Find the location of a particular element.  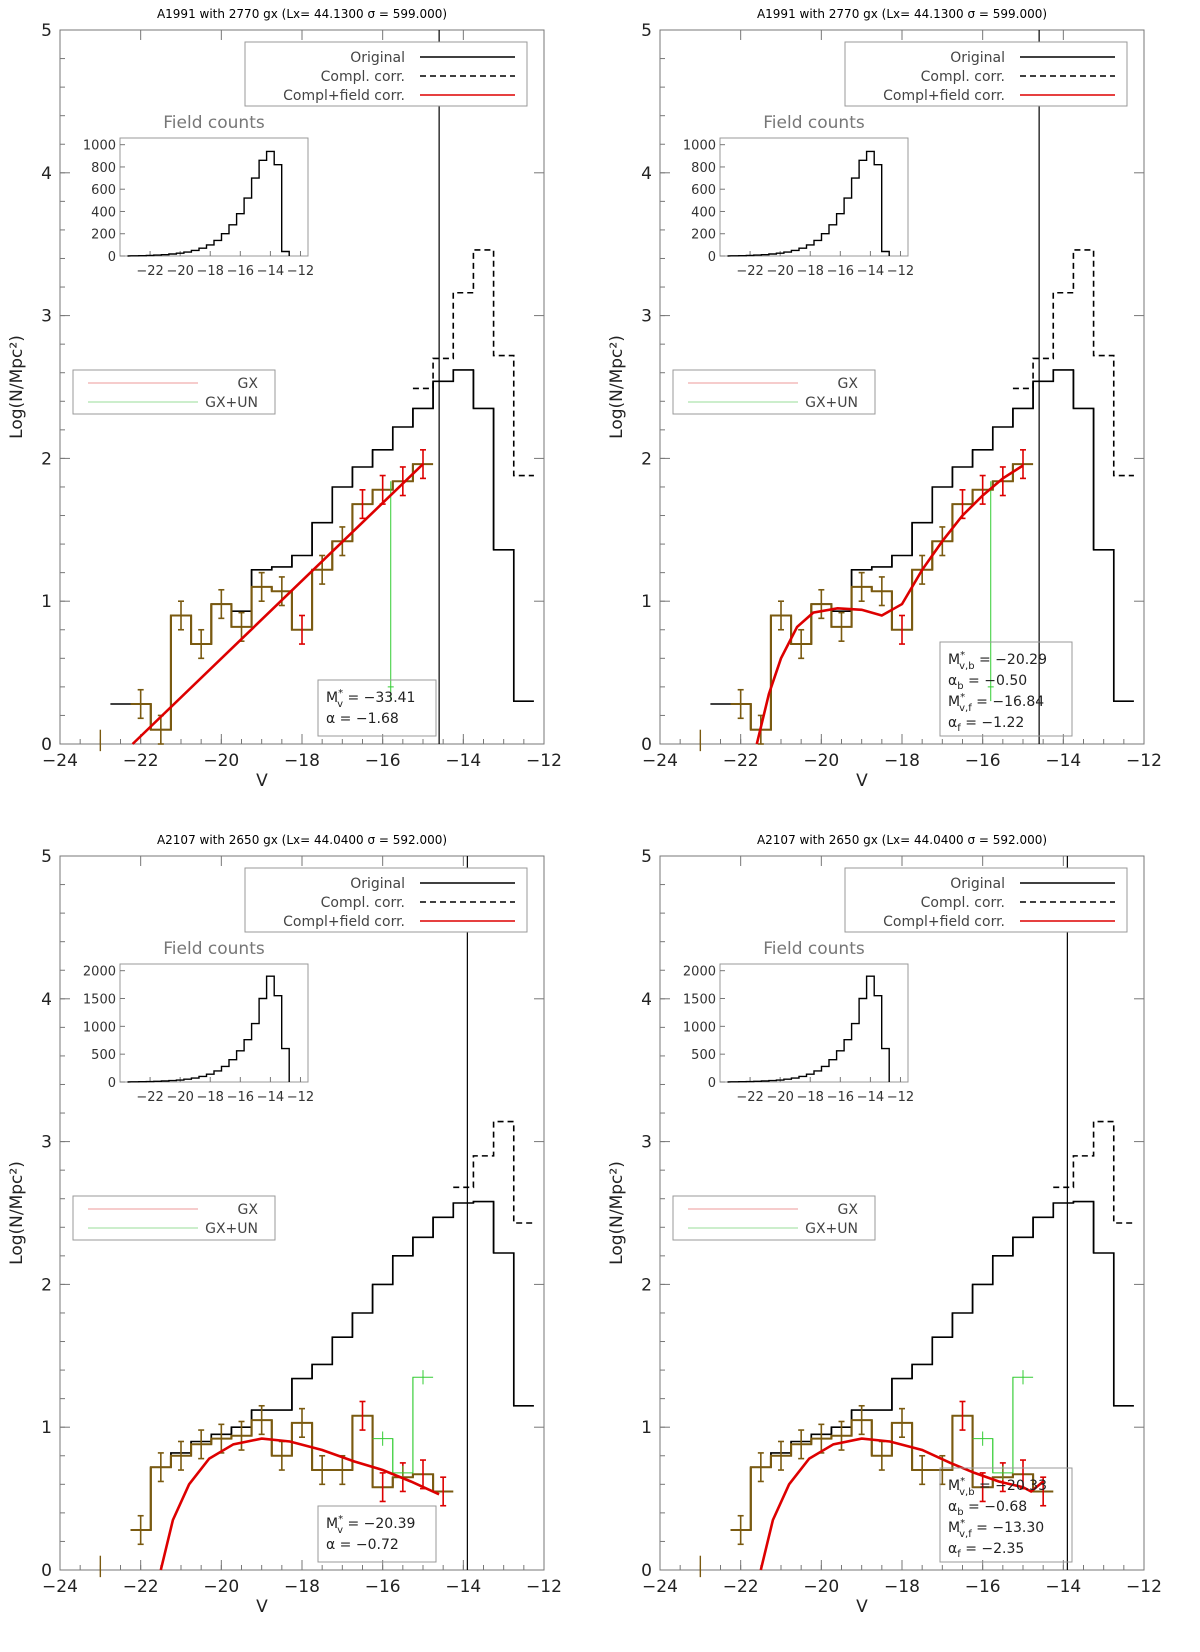

annotation-text: M* v,f = −13.30 is located at coordinates (996, 1529).